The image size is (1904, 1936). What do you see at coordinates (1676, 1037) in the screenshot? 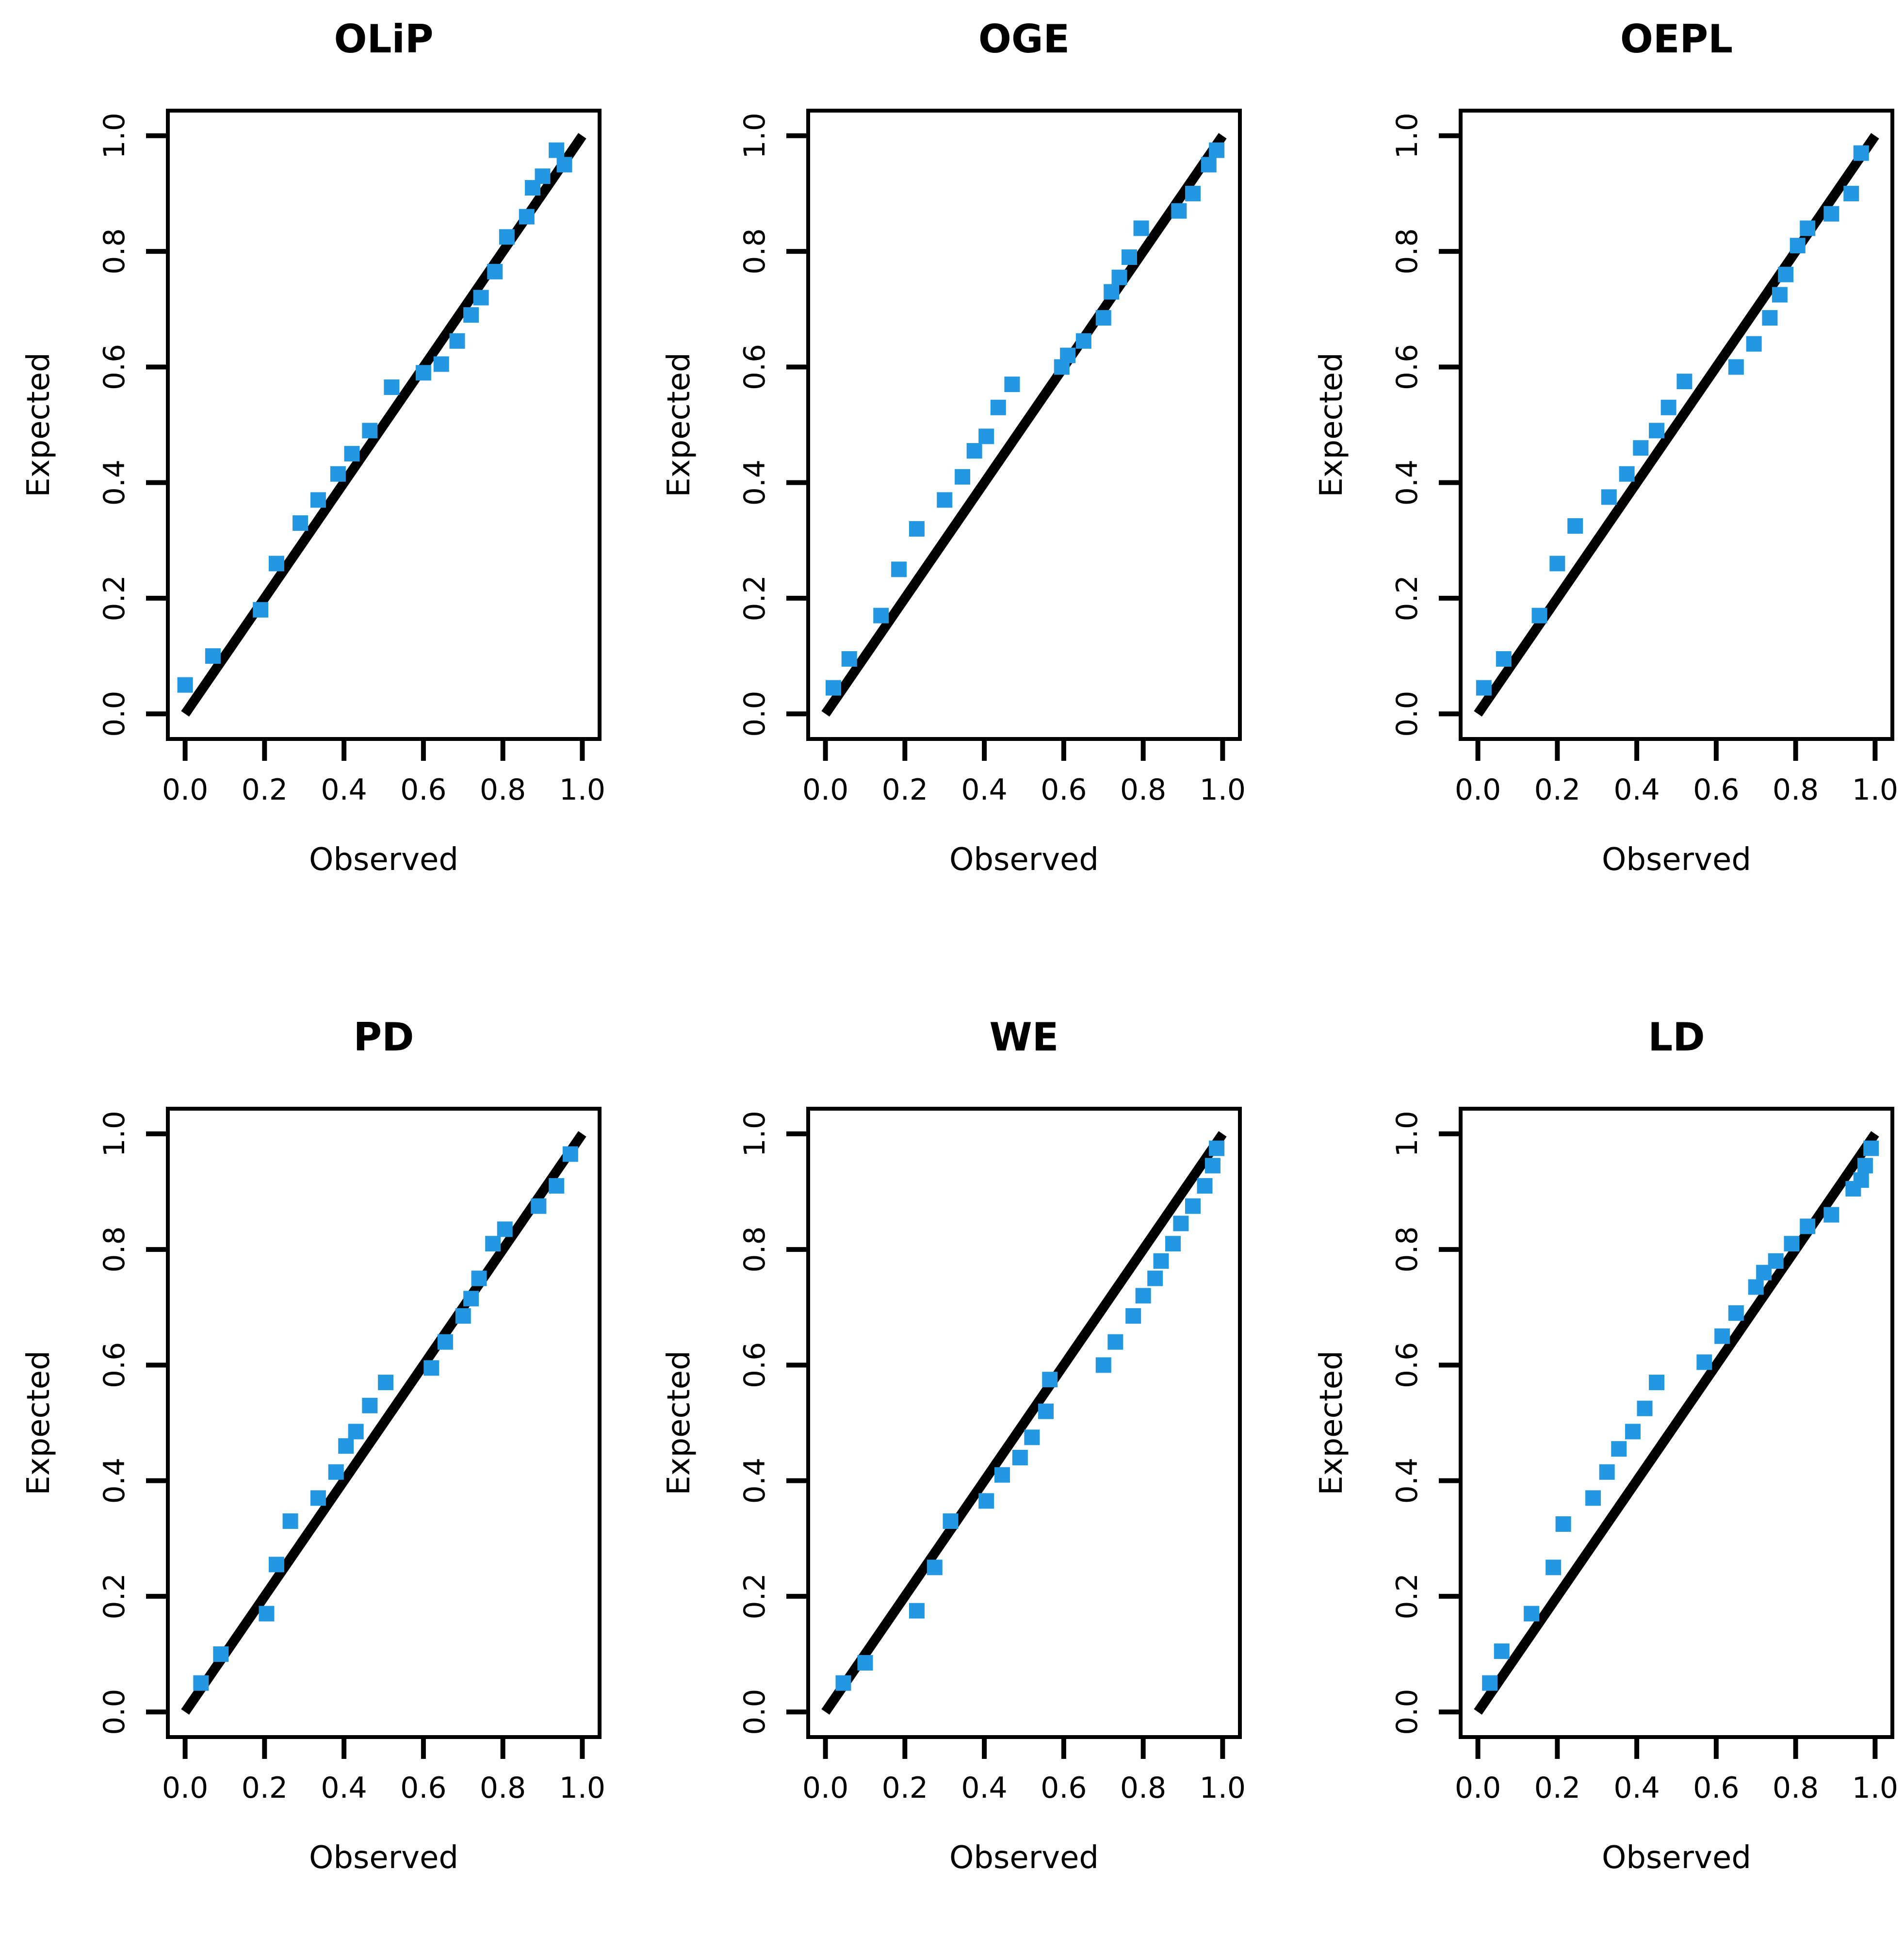
I see `plot-title: LD` at bounding box center [1676, 1037].